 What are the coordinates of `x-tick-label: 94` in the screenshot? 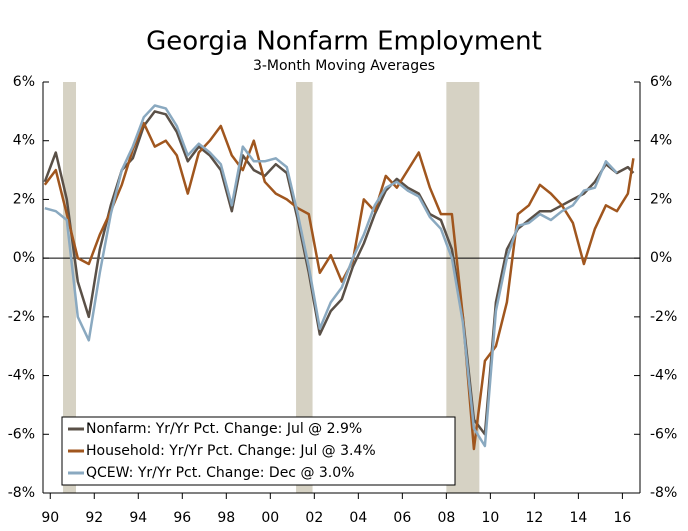 It's located at (138, 518).